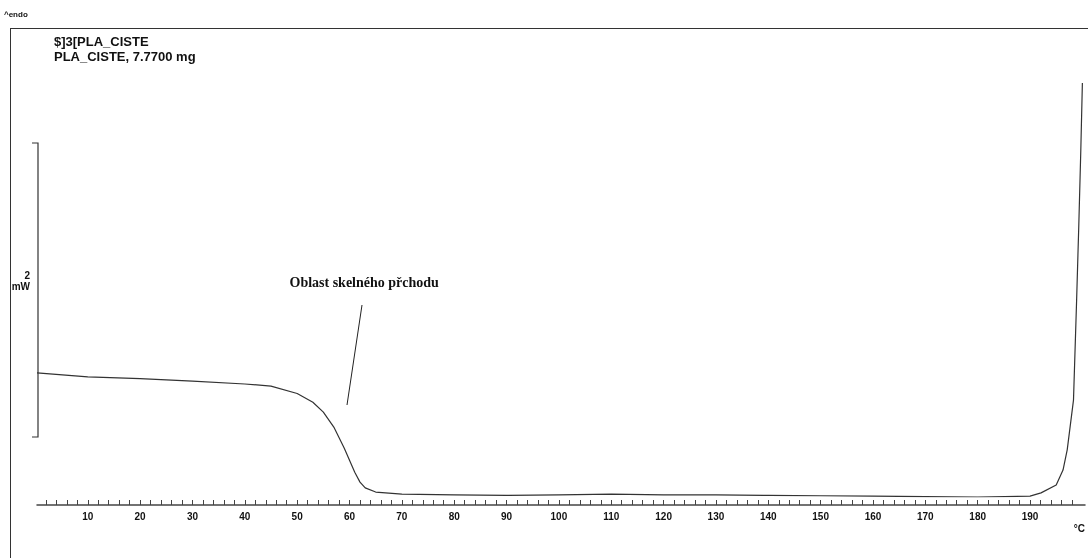 This screenshot has width=1088, height=558. What do you see at coordinates (716, 516) in the screenshot?
I see `x-tick-label: 130` at bounding box center [716, 516].